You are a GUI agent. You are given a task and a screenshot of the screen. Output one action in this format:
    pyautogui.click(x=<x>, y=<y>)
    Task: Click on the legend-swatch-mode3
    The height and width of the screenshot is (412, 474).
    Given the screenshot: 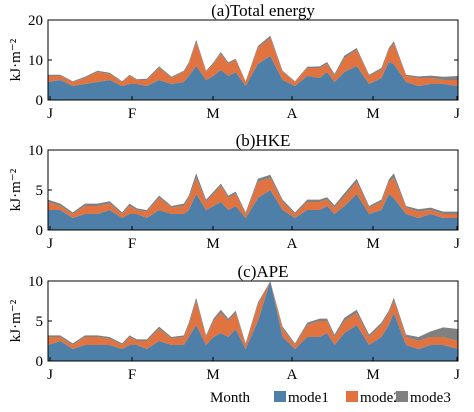 What is the action you would take?
    pyautogui.click(x=402, y=396)
    